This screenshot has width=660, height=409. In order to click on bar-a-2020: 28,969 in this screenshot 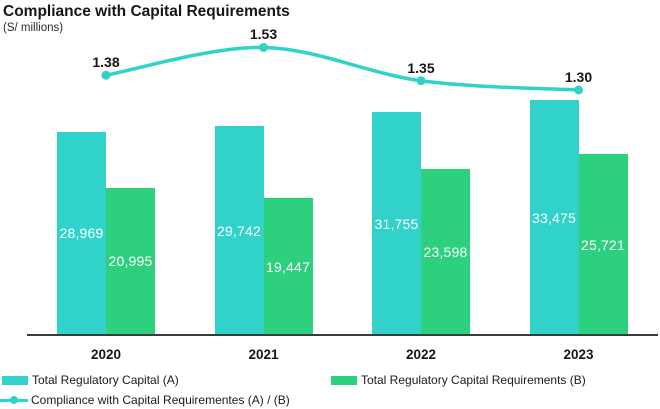, I will do `click(81, 233)`.